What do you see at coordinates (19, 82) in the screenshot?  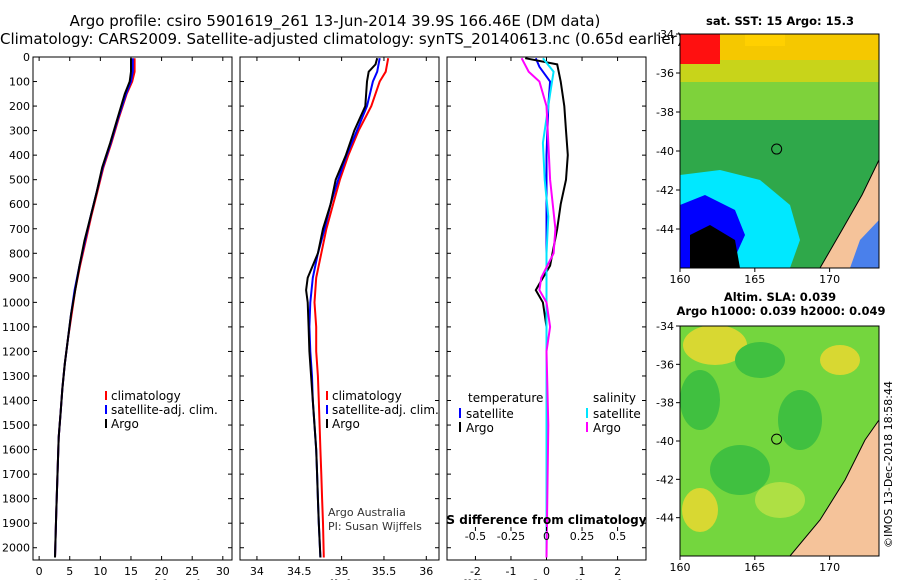 I see `y-tick-label: 100` at bounding box center [19, 82].